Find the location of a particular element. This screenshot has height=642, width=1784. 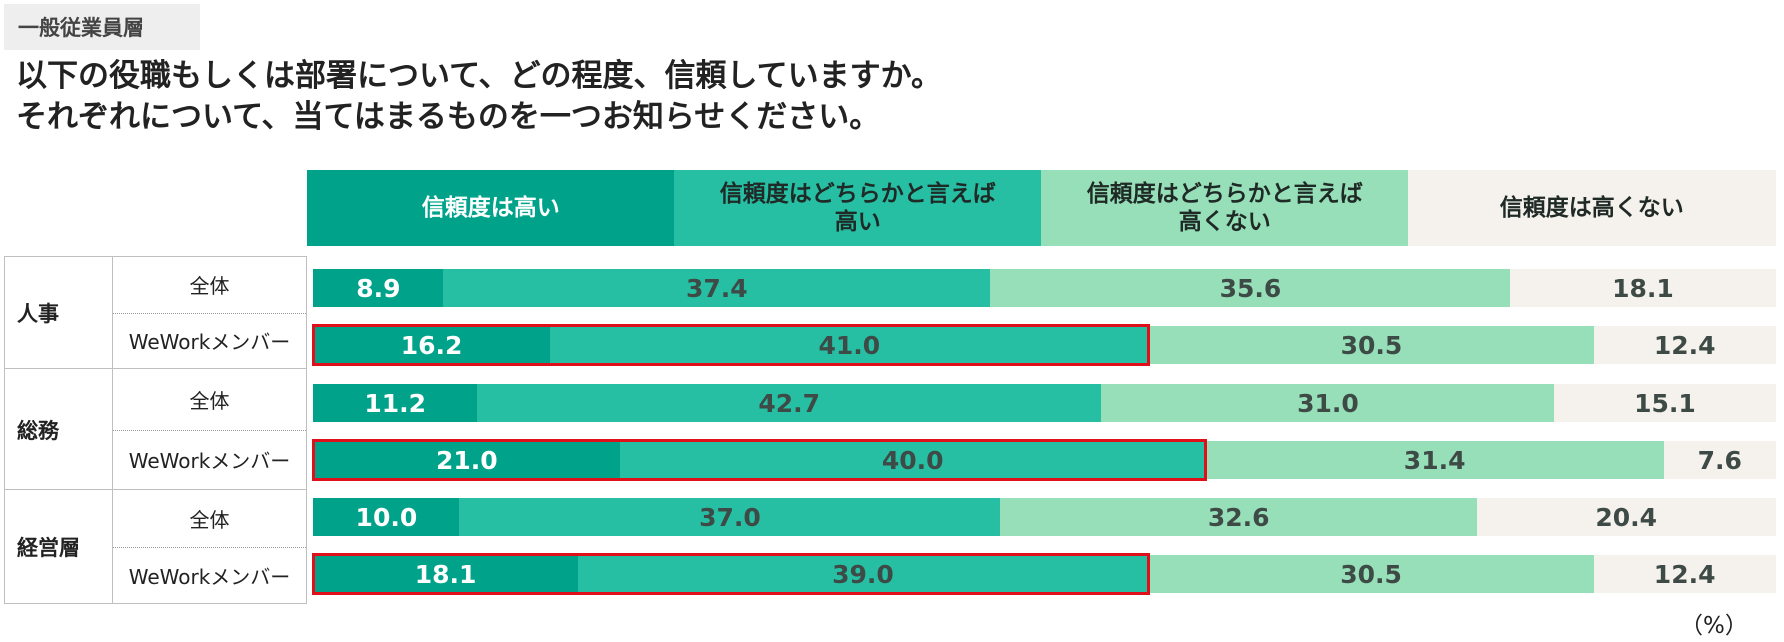

data-label: 20.4 is located at coordinates (1626, 517).